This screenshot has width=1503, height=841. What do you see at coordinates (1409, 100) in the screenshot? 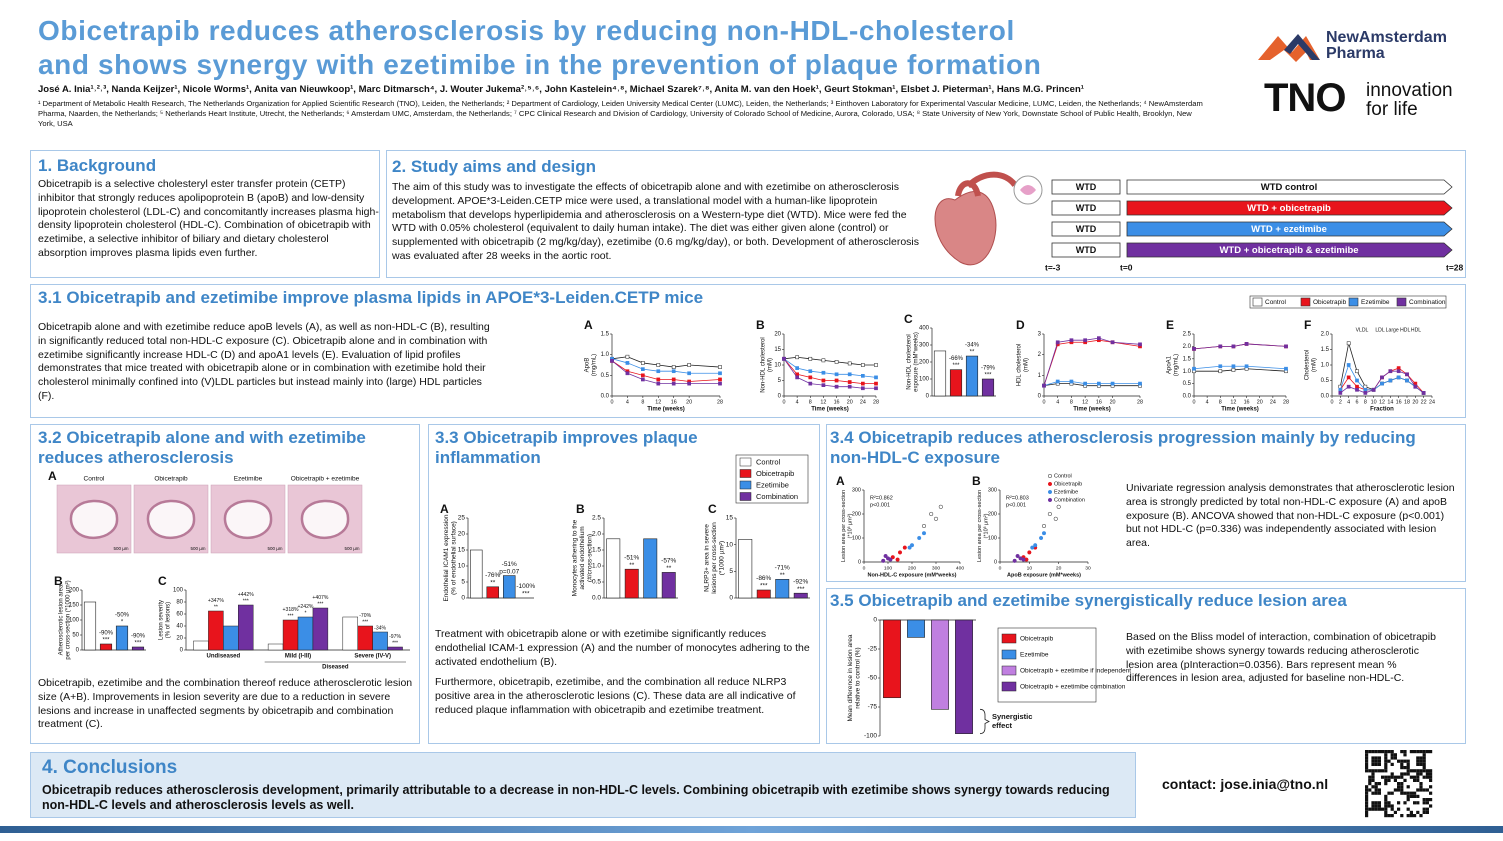
I see `tagline: innovation for life` at bounding box center [1409, 100].